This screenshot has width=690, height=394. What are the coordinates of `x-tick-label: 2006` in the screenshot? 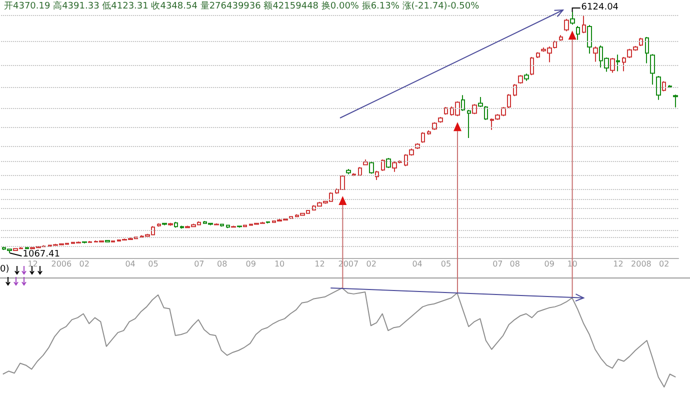 It's located at (61, 264).